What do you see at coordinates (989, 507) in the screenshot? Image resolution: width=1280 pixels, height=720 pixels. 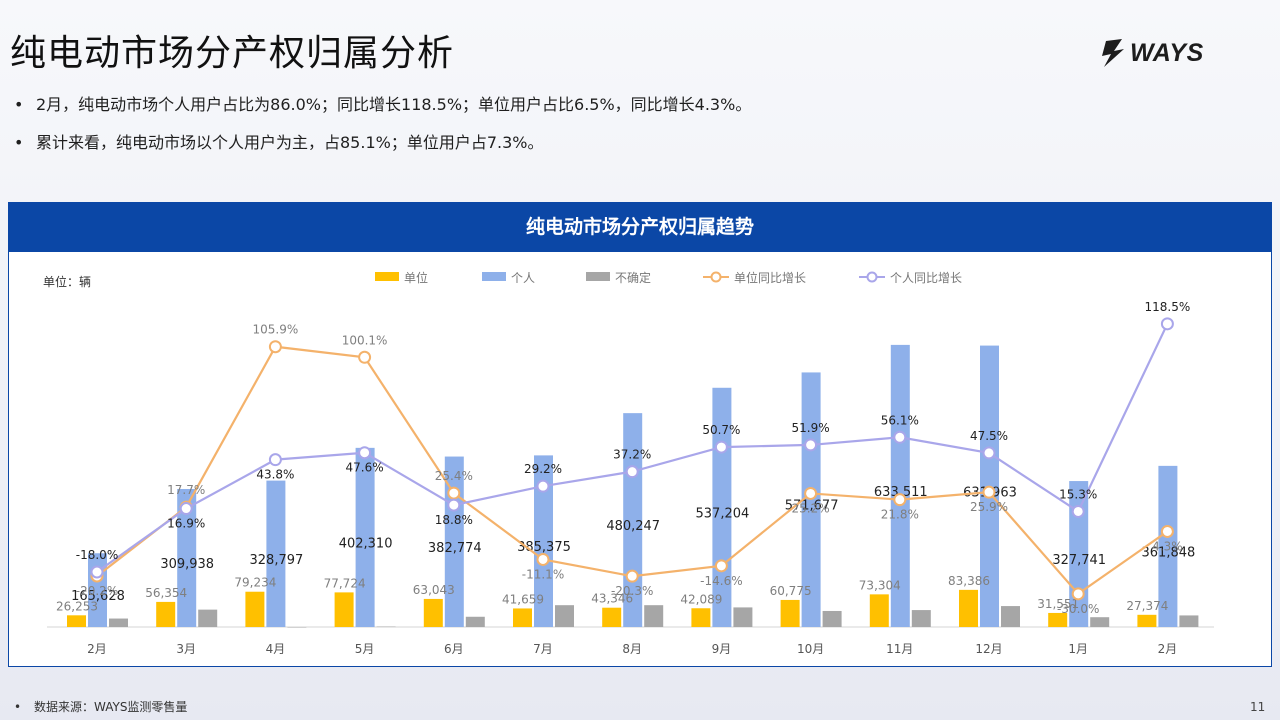 I see `data-label-unit-yoy: 25.9%` at bounding box center [989, 507].